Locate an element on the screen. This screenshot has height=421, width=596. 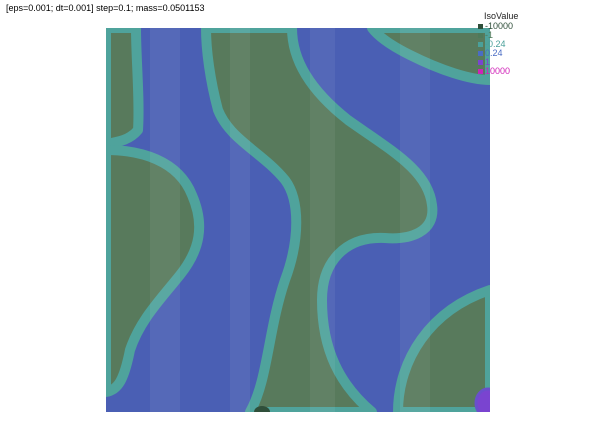
legend-title: IsoValue is located at coordinates (501, 16).